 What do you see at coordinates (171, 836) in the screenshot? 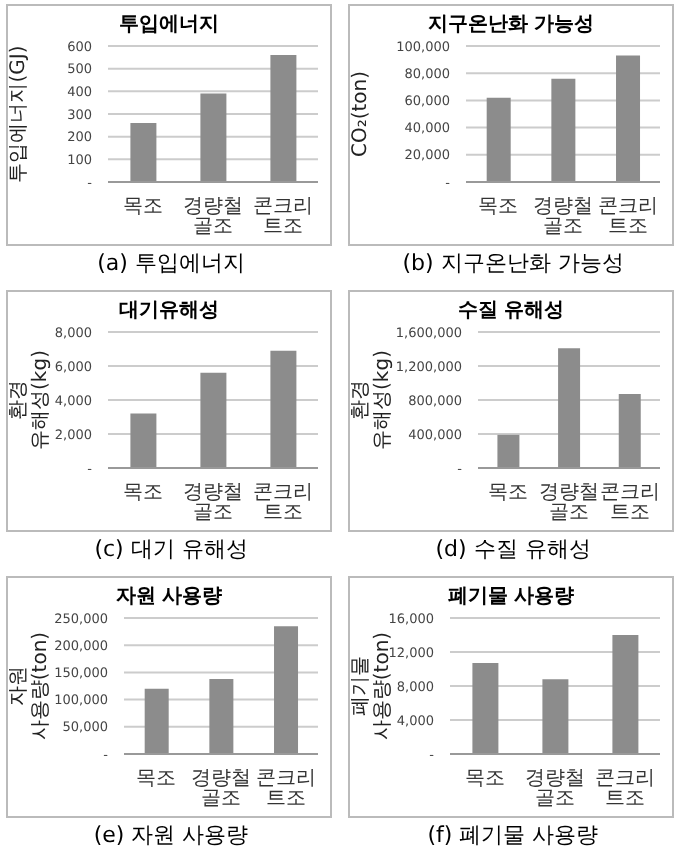
I see `text: (e) 자원 사용량` at bounding box center [171, 836].